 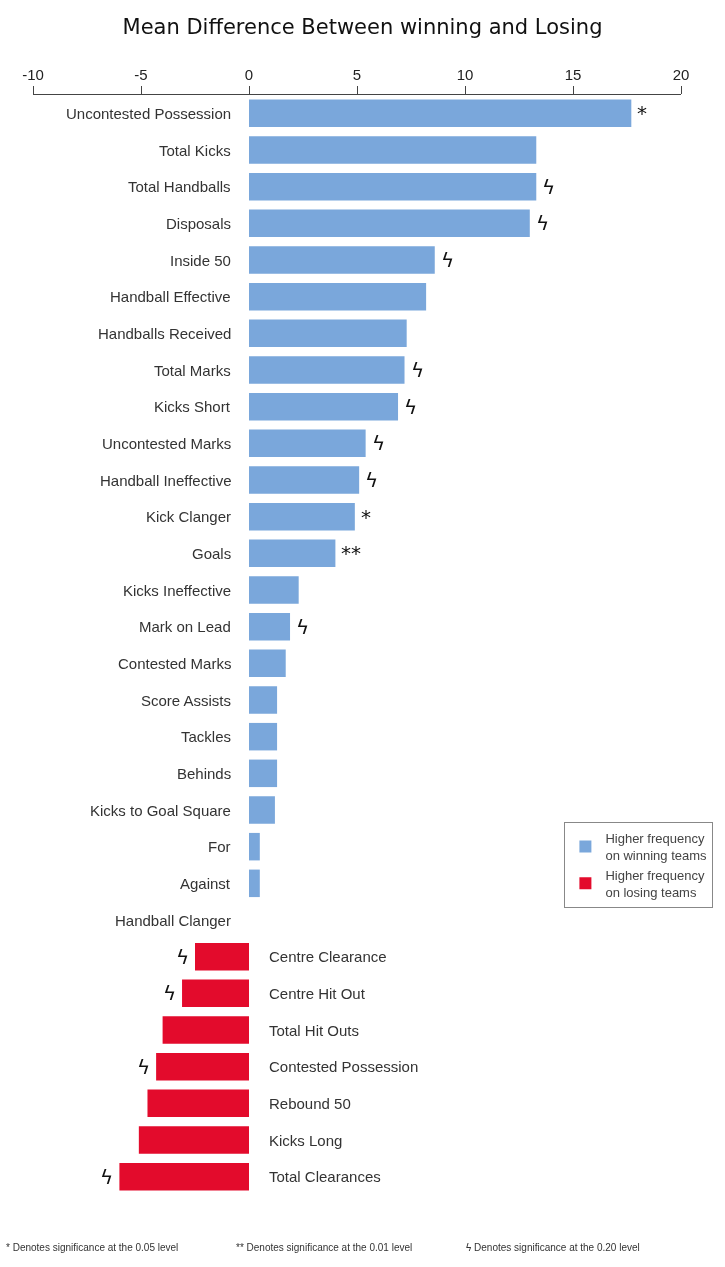 What do you see at coordinates (249, 74) in the screenshot?
I see `x-tick-label: 0` at bounding box center [249, 74].